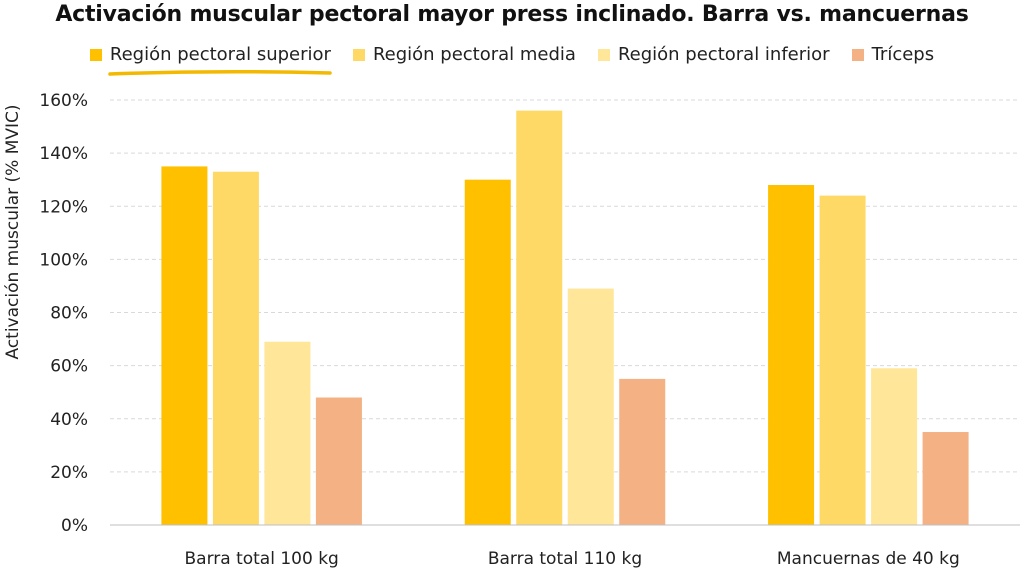 This screenshot has width=1024, height=578. What do you see at coordinates (69, 367) in the screenshot?
I see `y-tick-label: 60%` at bounding box center [69, 367].